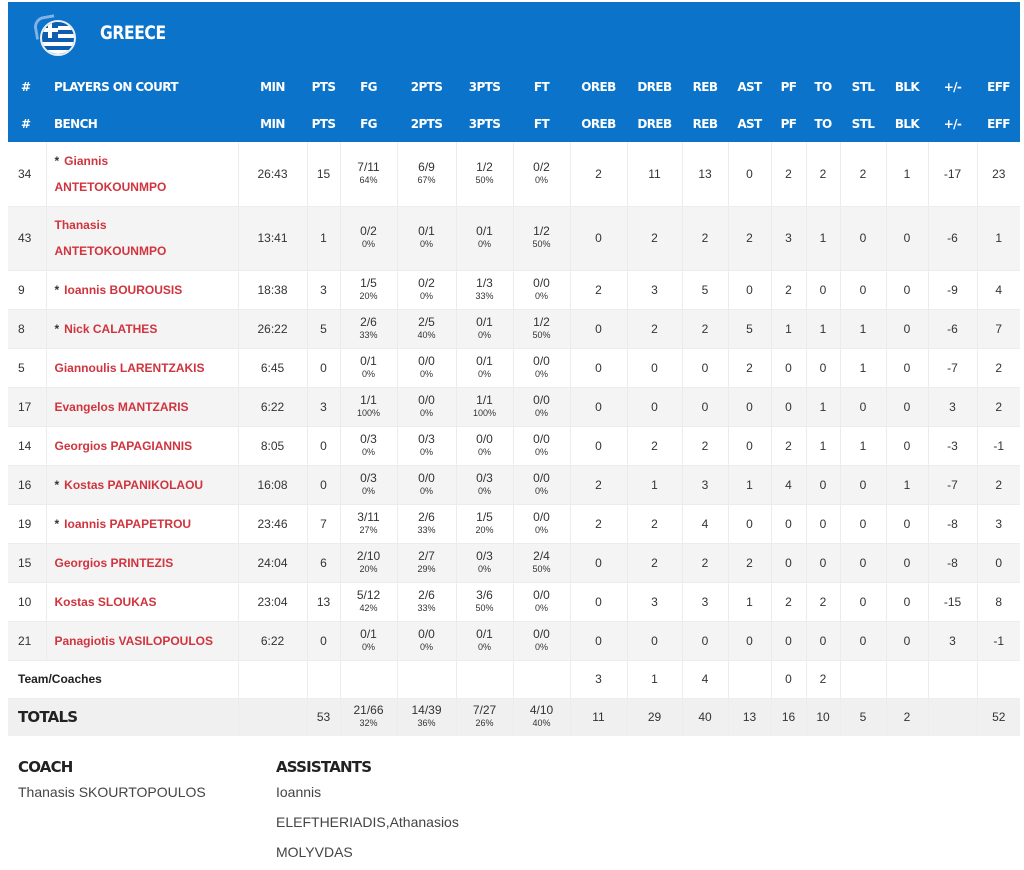 The width and height of the screenshot is (1024, 870). What do you see at coordinates (426, 231) in the screenshot?
I see `stat-2pts-made: 0/1` at bounding box center [426, 231].